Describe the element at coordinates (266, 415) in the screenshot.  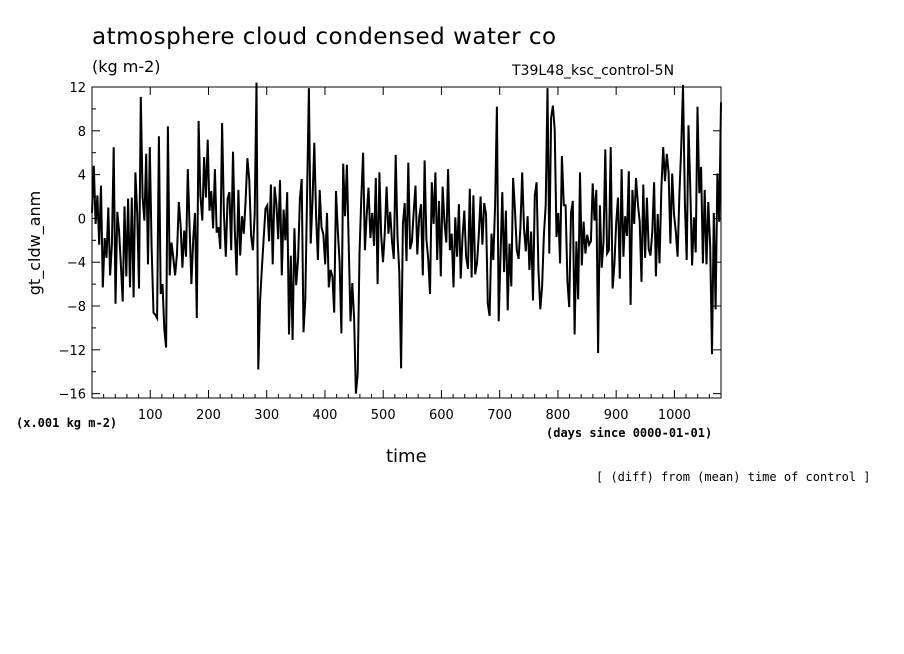
I see `x-tick-label: 300` at that location.